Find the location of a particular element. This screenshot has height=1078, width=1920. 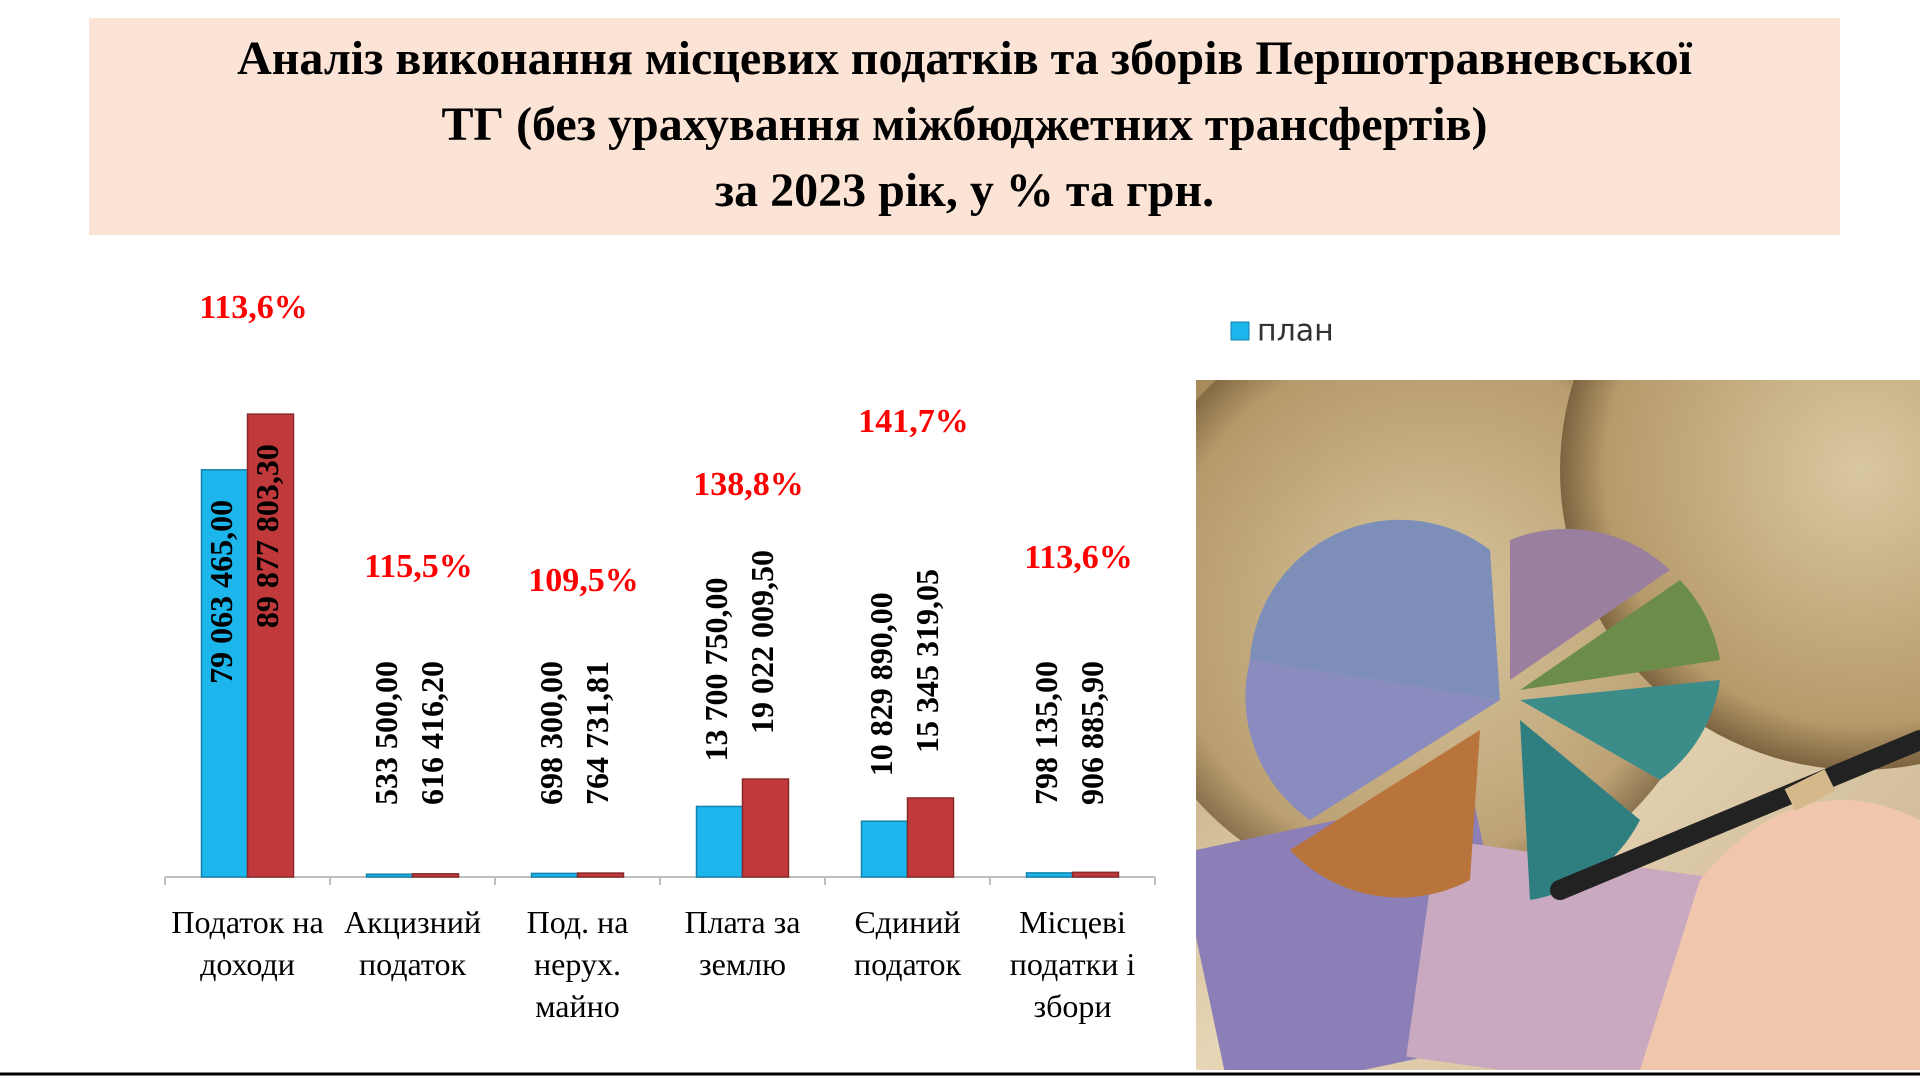

value-label: 15 345 319,05 is located at coordinates (927, 661).